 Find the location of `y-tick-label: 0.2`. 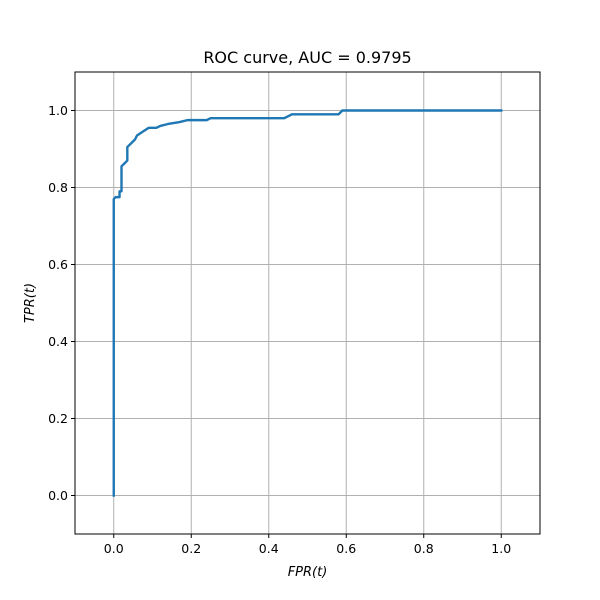

y-tick-label: 0.2 is located at coordinates (58, 418).